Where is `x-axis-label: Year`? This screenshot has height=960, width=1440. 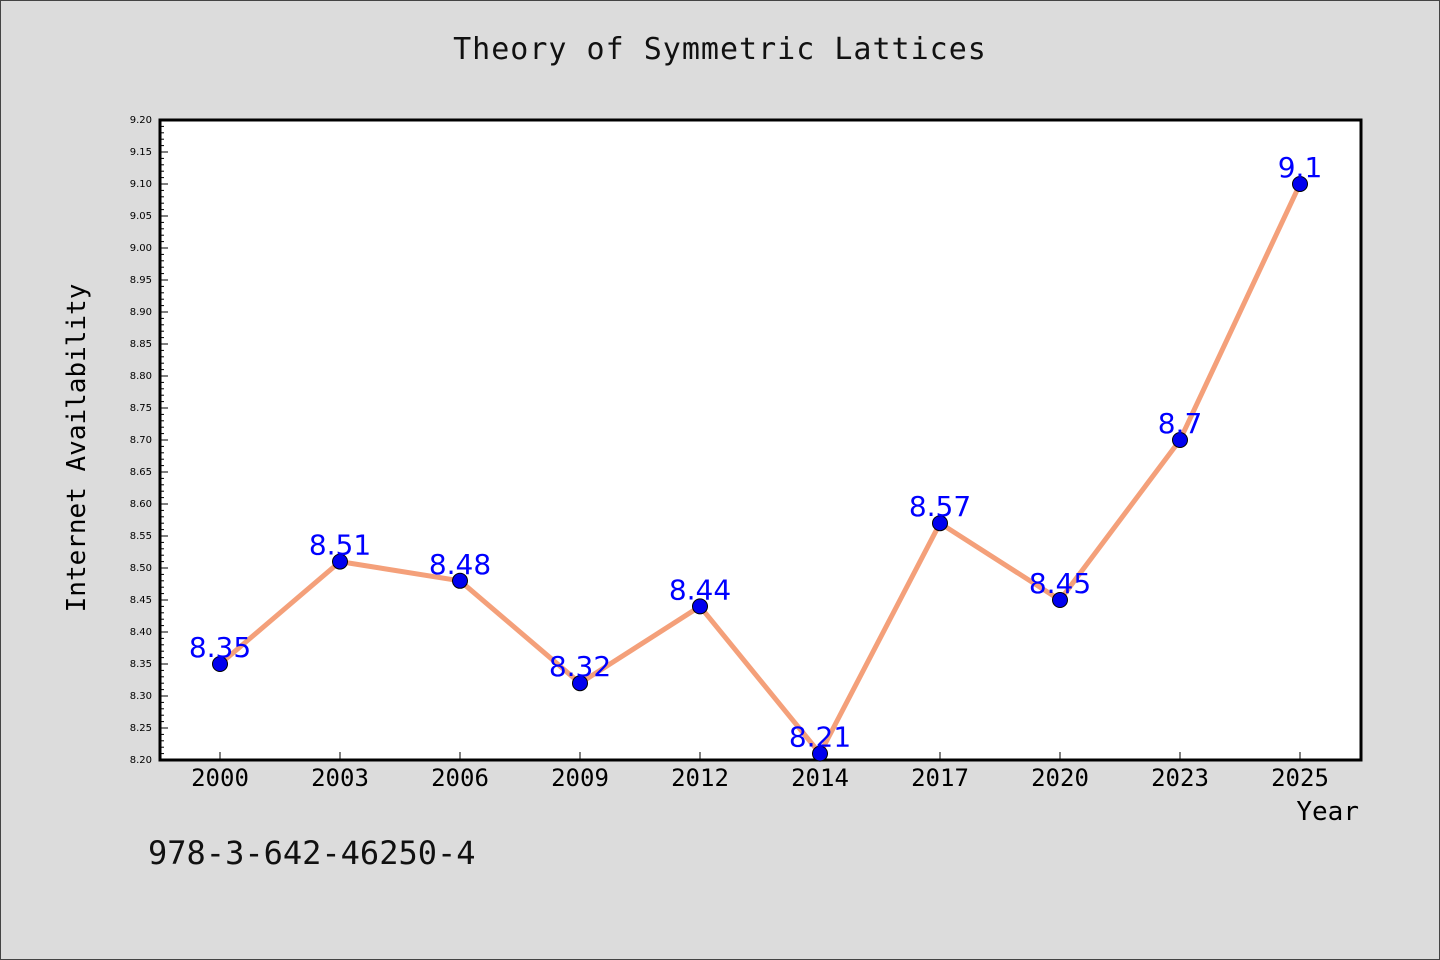
x-axis-label: Year is located at coordinates (1327, 812).